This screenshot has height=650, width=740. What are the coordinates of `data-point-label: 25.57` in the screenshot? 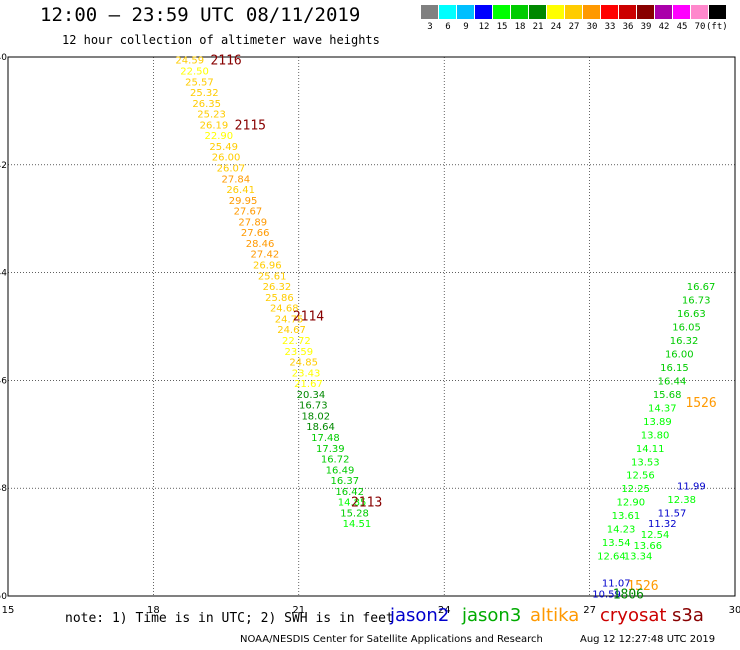 It's located at (199, 82).